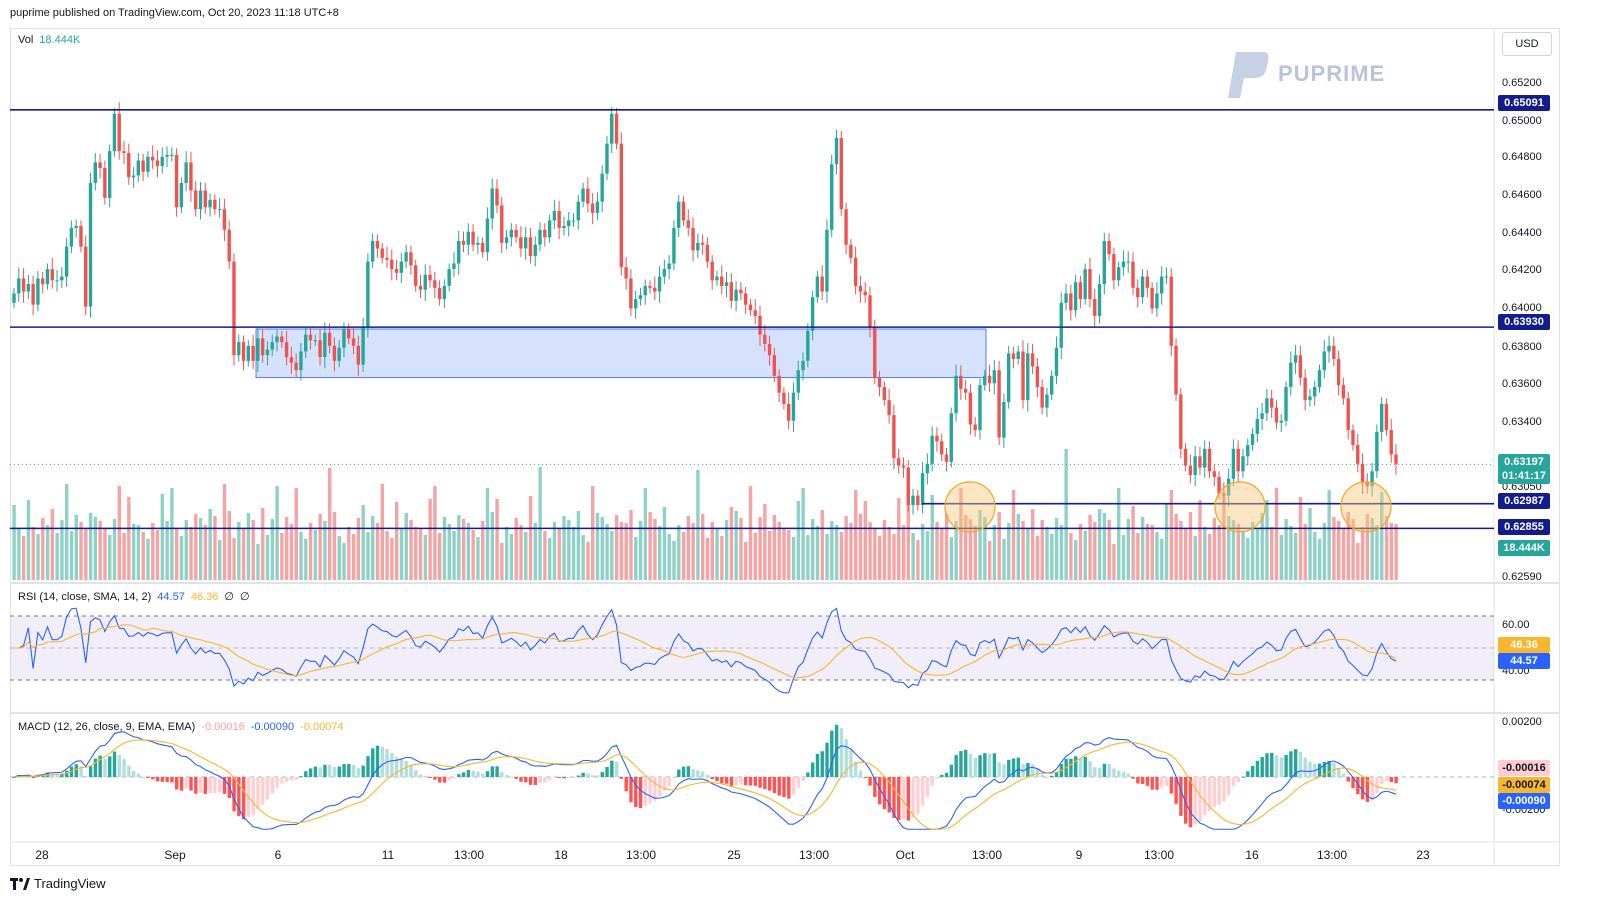 The height and width of the screenshot is (919, 1600). What do you see at coordinates (1527, 44) in the screenshot?
I see `currency-button: USD` at bounding box center [1527, 44].